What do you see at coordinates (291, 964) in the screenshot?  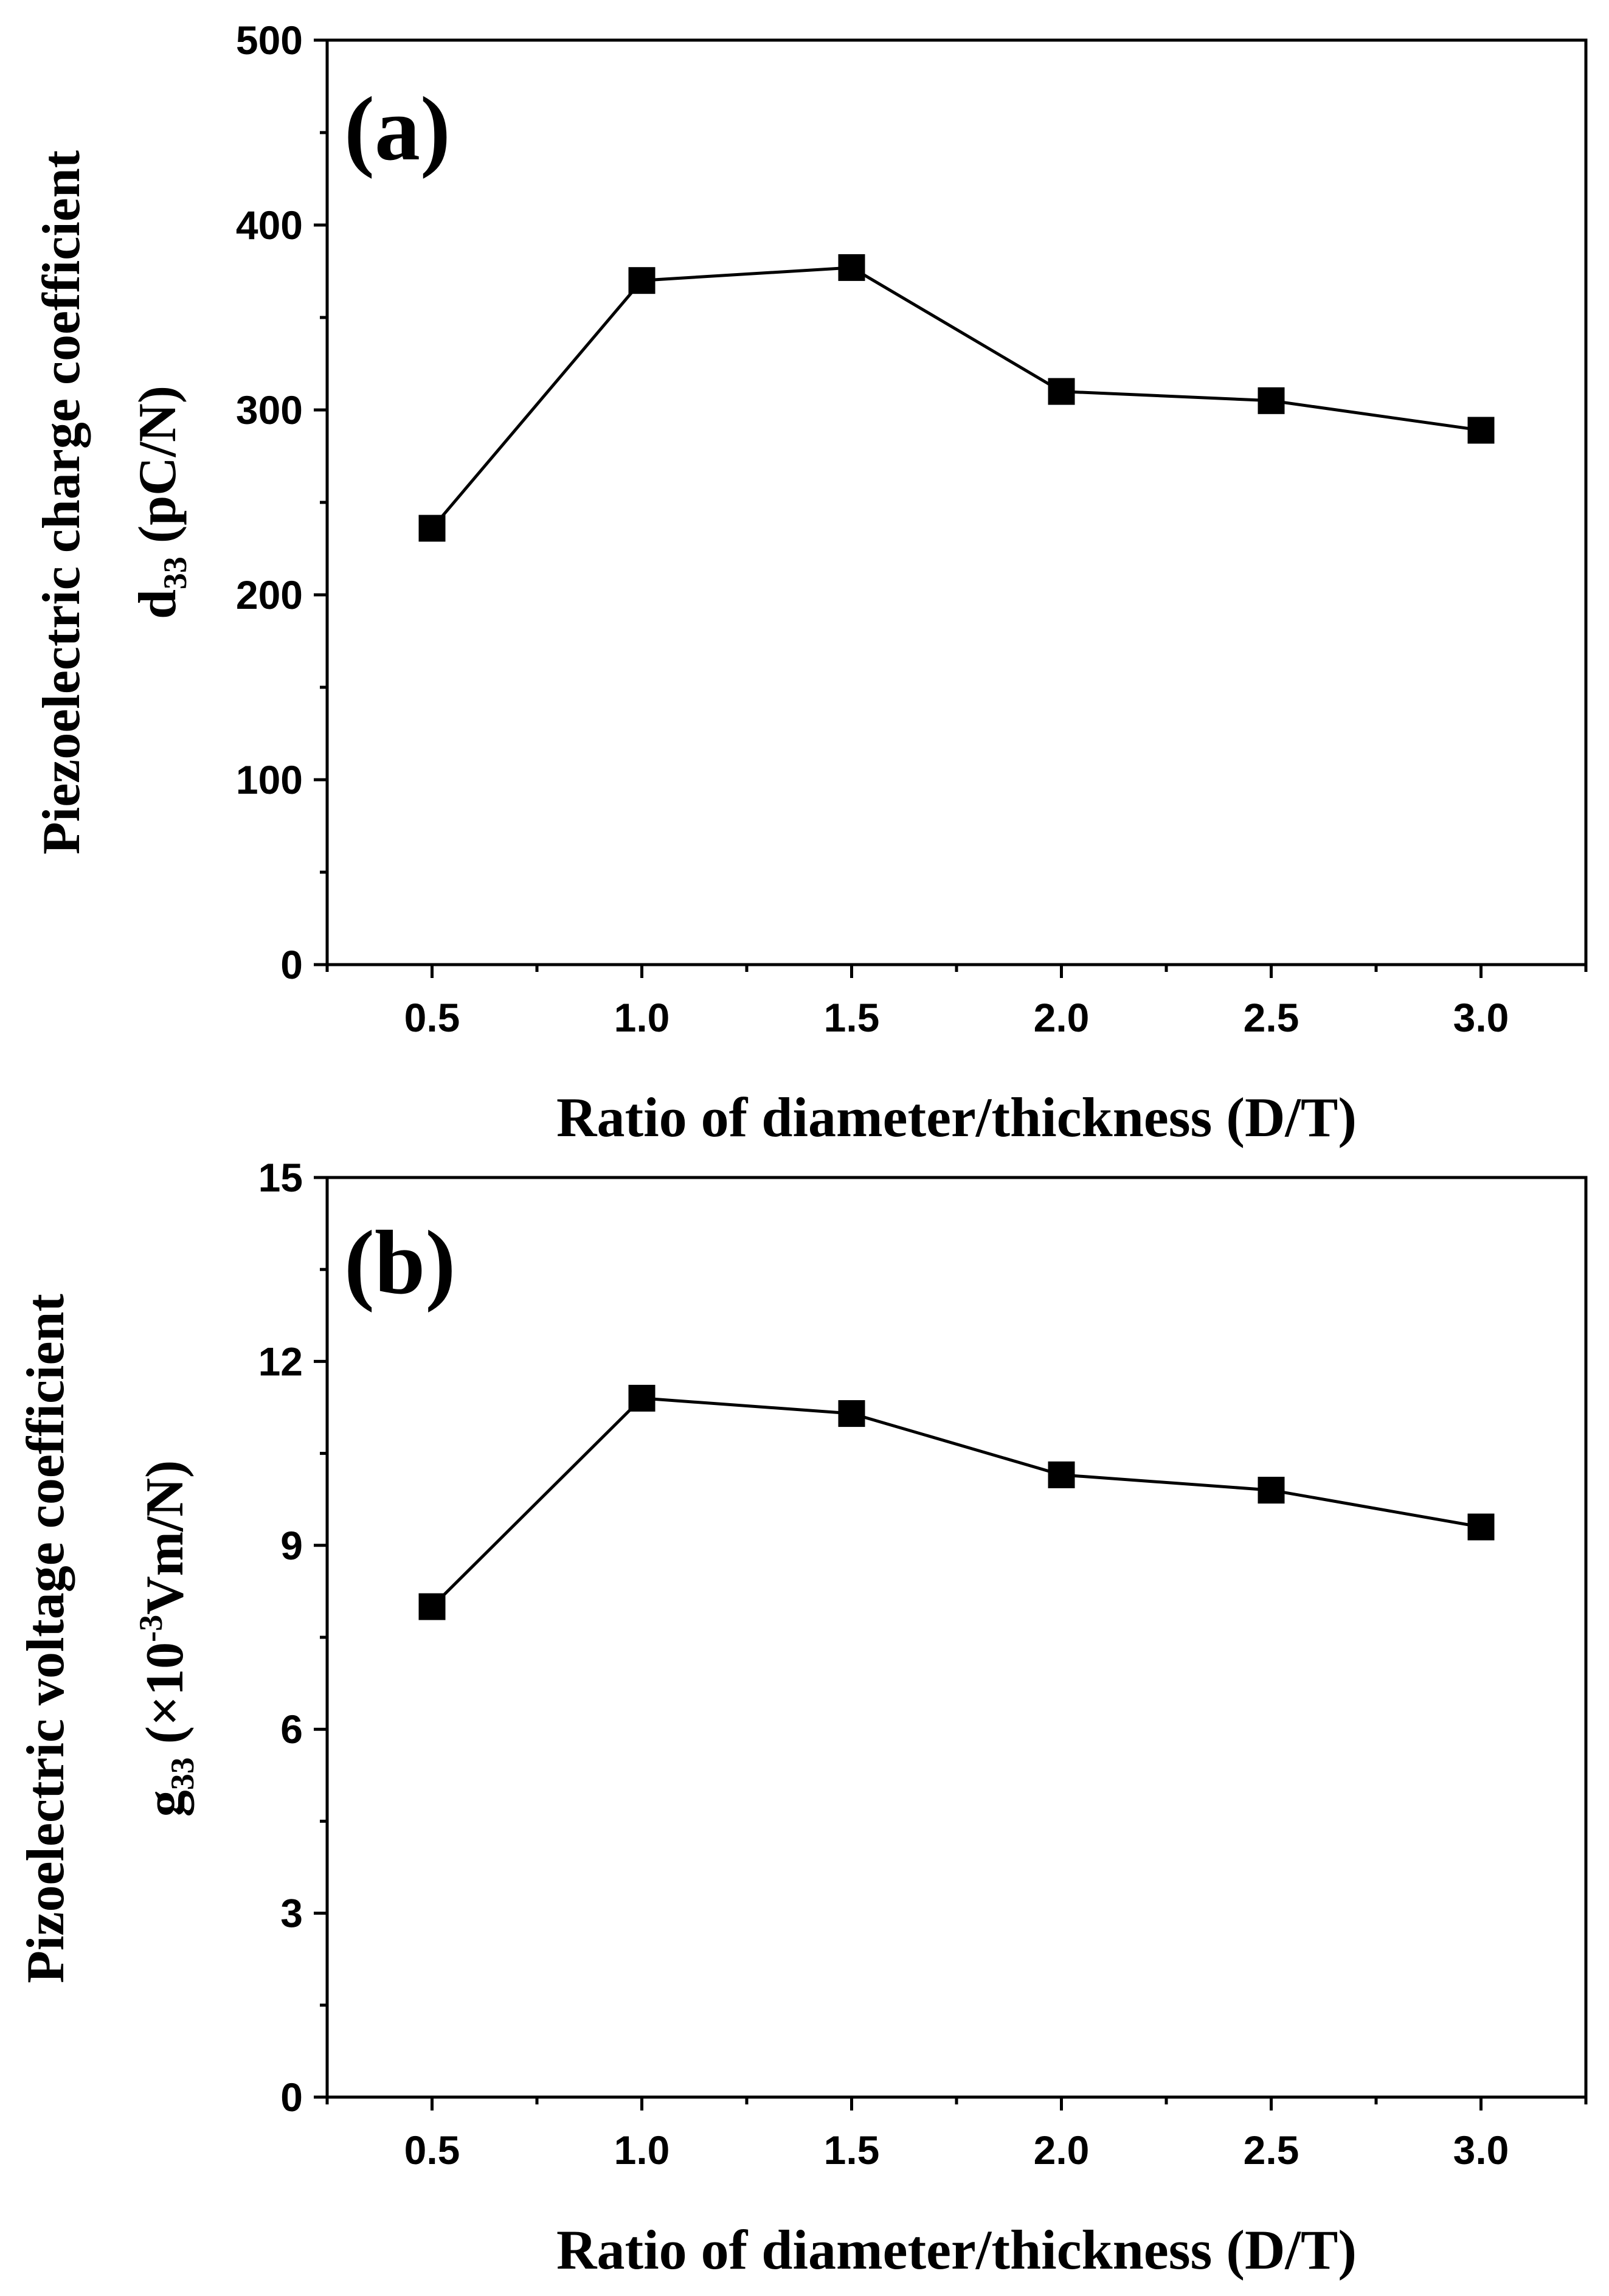 I see `panel-a-y-tick-label: 0` at bounding box center [291, 964].